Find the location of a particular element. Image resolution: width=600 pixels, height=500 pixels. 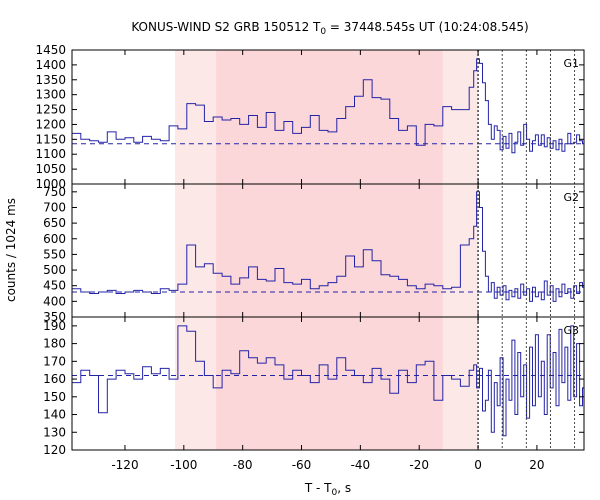

y-tick-label-g1-1400: 1400 is located at coordinates (50, 65).